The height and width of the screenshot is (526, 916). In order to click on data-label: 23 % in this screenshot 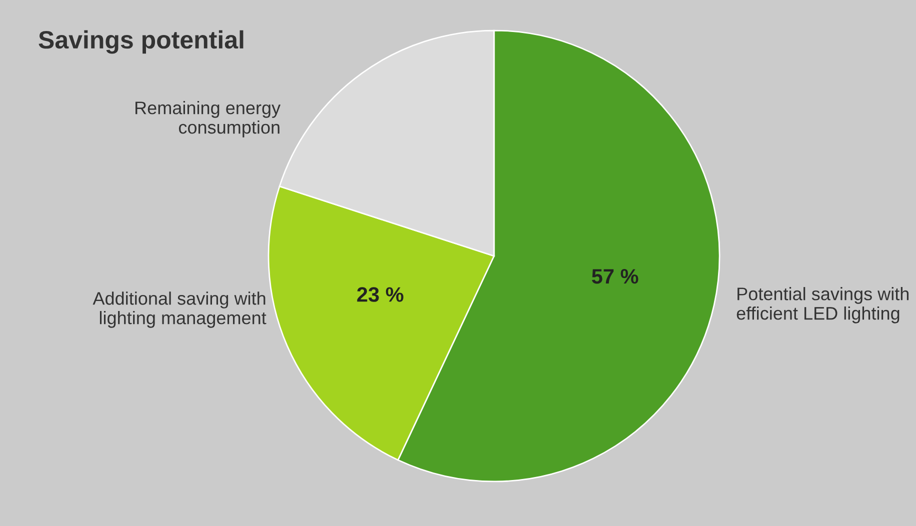, I will do `click(380, 294)`.